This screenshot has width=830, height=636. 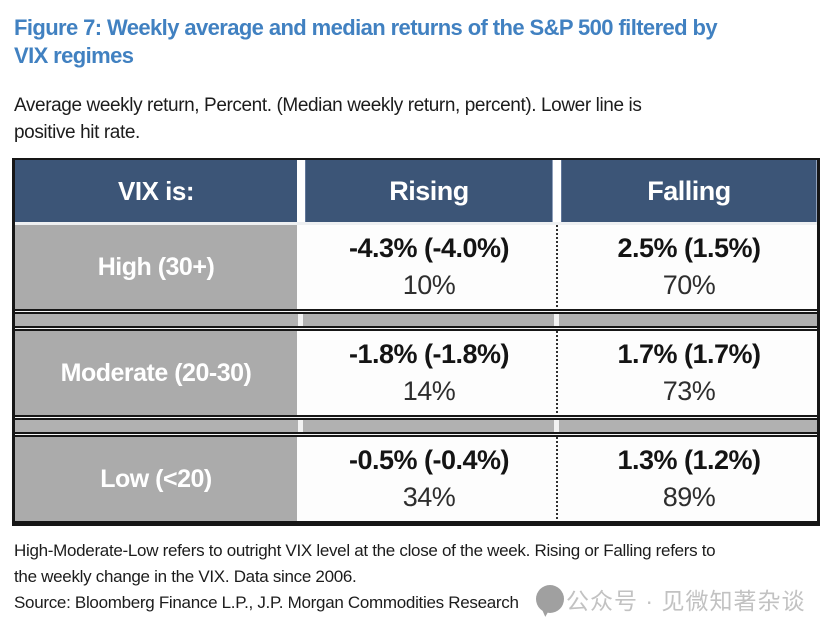 What do you see at coordinates (689, 285) in the screenshot?
I see `positive-hit-rate: 70%` at bounding box center [689, 285].